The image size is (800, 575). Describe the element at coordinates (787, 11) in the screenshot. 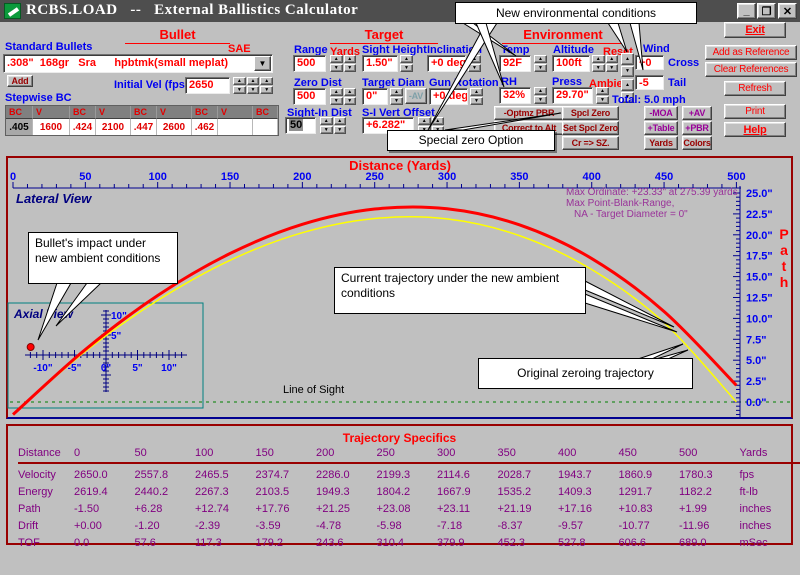

I see `close-button: ✕` at that location.